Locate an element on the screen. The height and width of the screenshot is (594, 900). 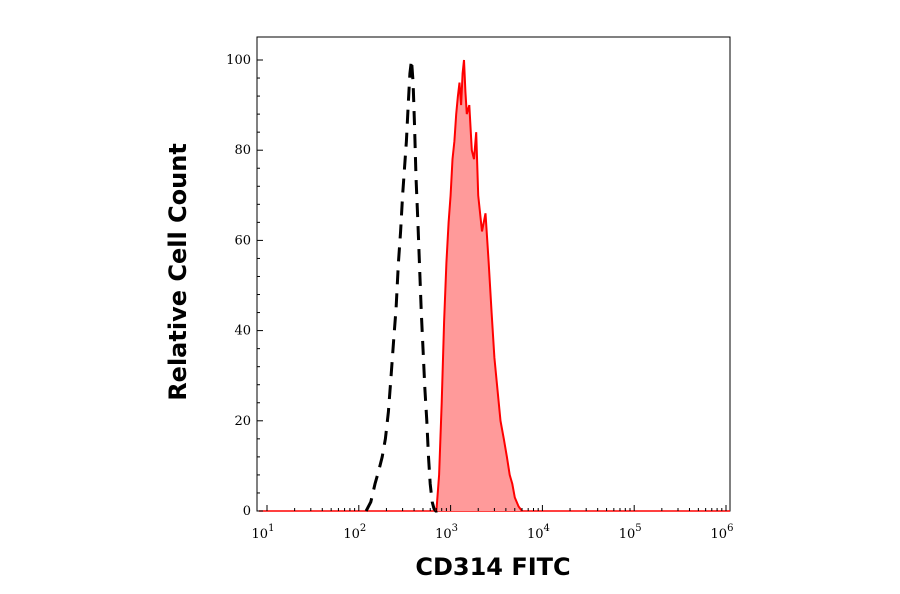
y-axis-title: Relative Cell Count is located at coordinates (178, 272).